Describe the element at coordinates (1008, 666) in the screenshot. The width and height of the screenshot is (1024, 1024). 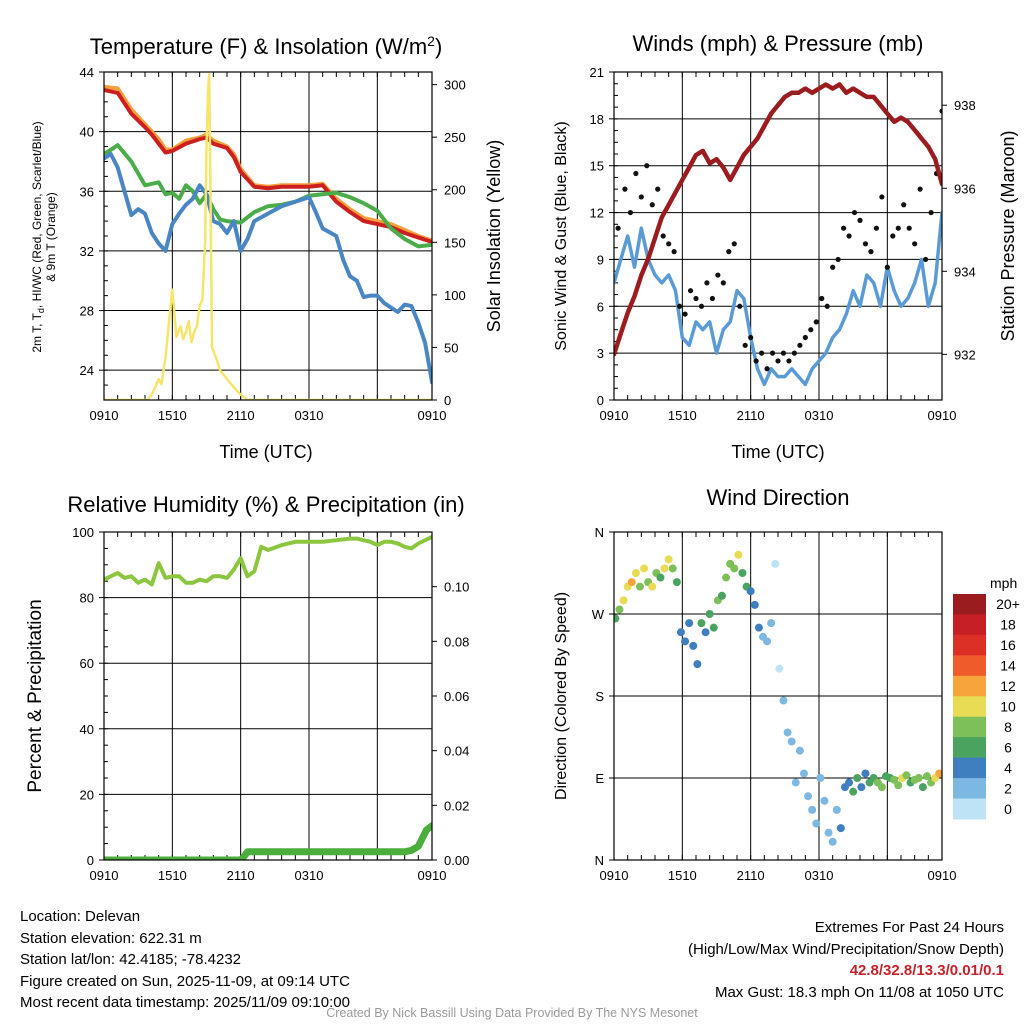
I see `colorbar-label: 14` at that location.